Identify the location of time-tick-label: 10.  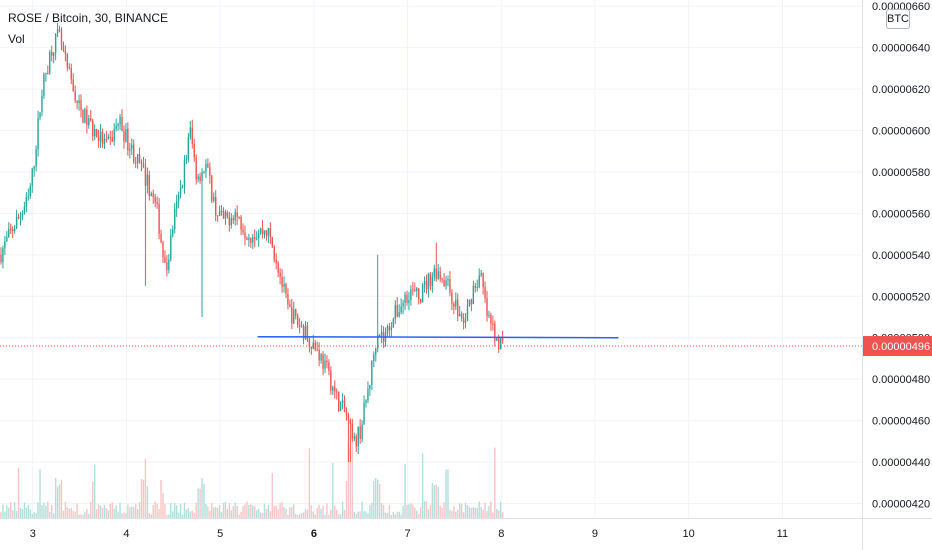
(689, 534).